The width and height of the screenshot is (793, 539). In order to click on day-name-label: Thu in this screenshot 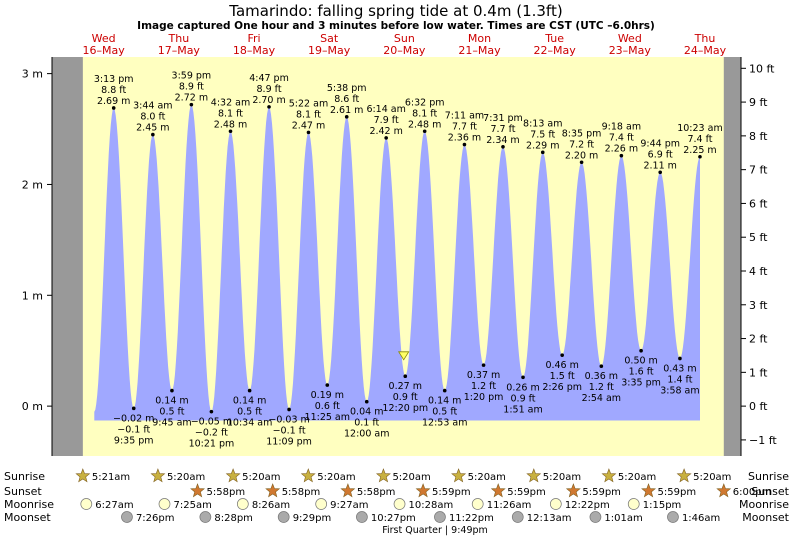, I will do `click(705, 38)`.